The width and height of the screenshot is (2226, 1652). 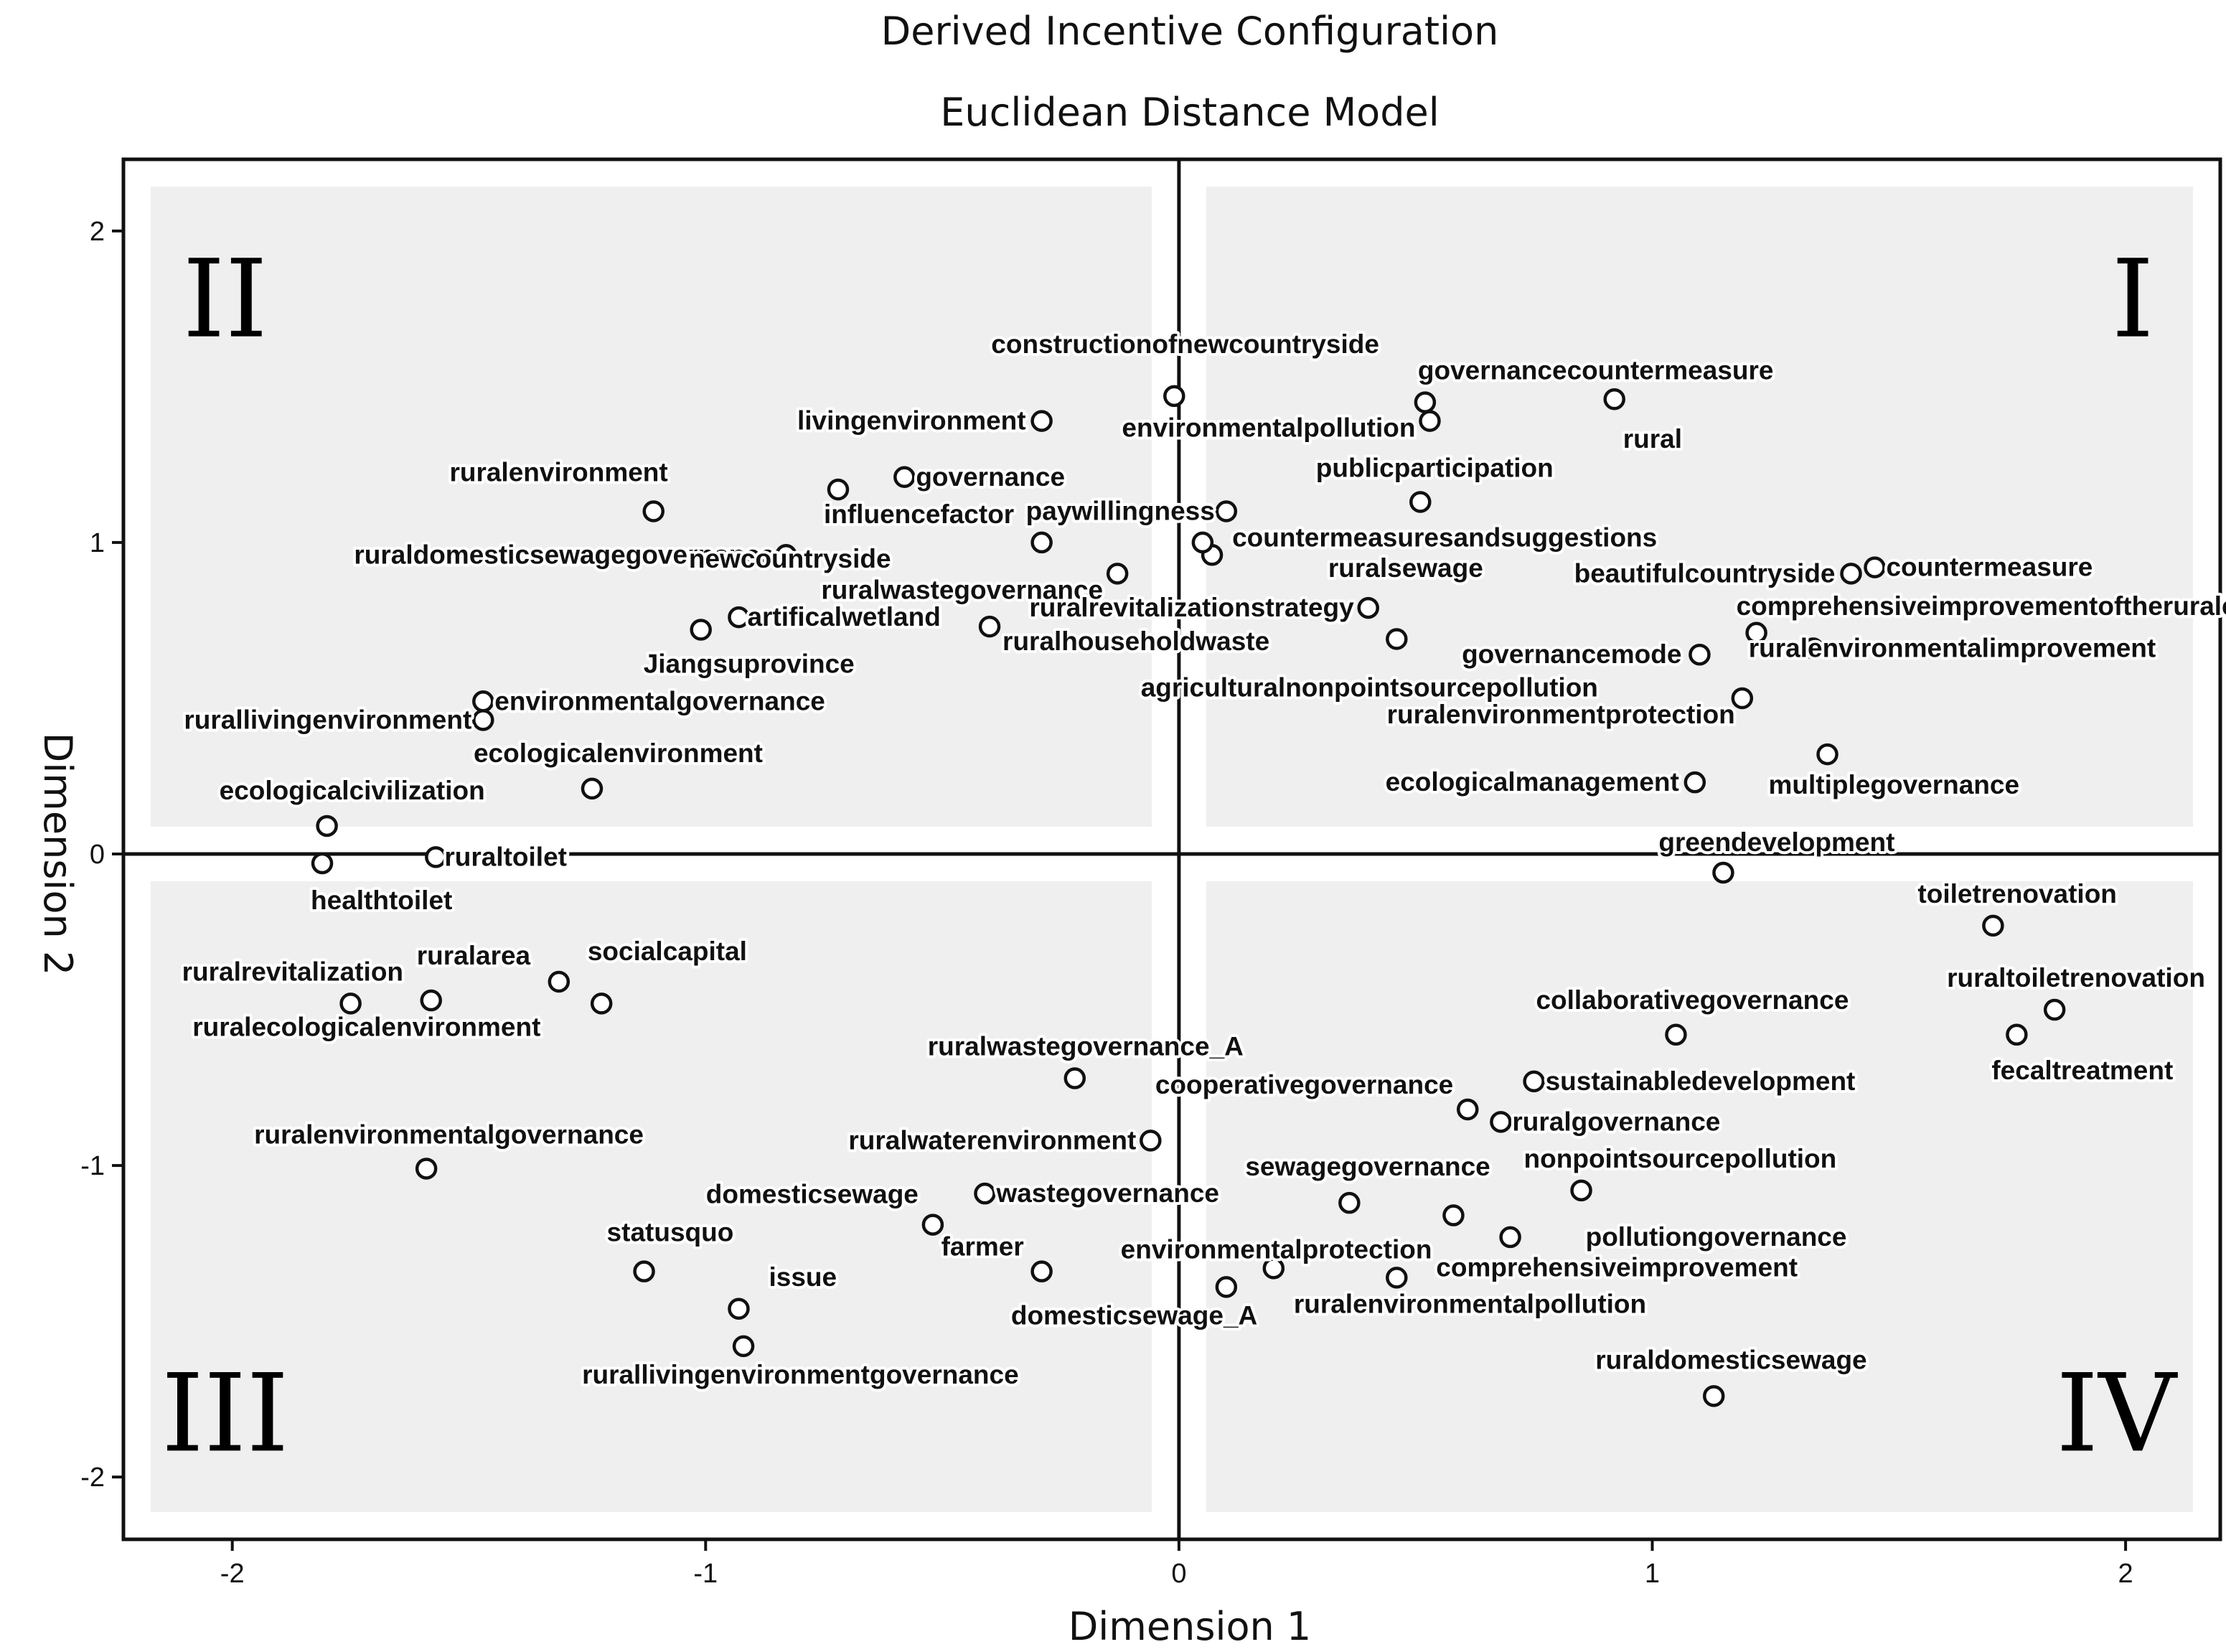 What do you see at coordinates (1652, 1574) in the screenshot?
I see `x-tick-label: 1` at bounding box center [1652, 1574].